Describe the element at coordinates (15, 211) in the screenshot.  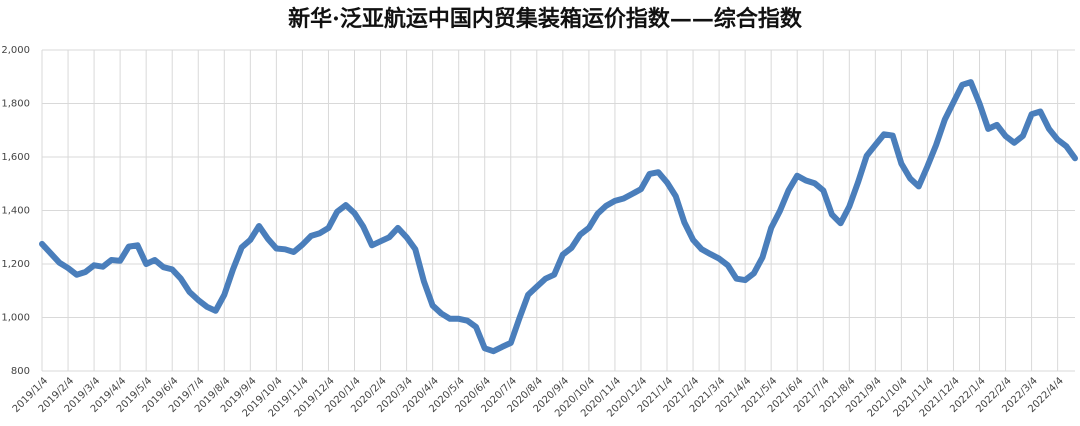
I see `y-tick-label: 1,400` at that location.